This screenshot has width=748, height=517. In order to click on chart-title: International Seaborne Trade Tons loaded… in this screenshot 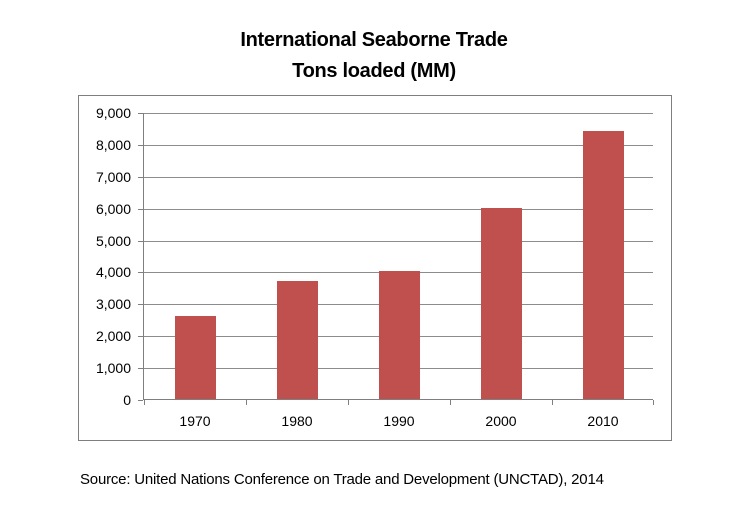, I will do `click(374, 56)`.